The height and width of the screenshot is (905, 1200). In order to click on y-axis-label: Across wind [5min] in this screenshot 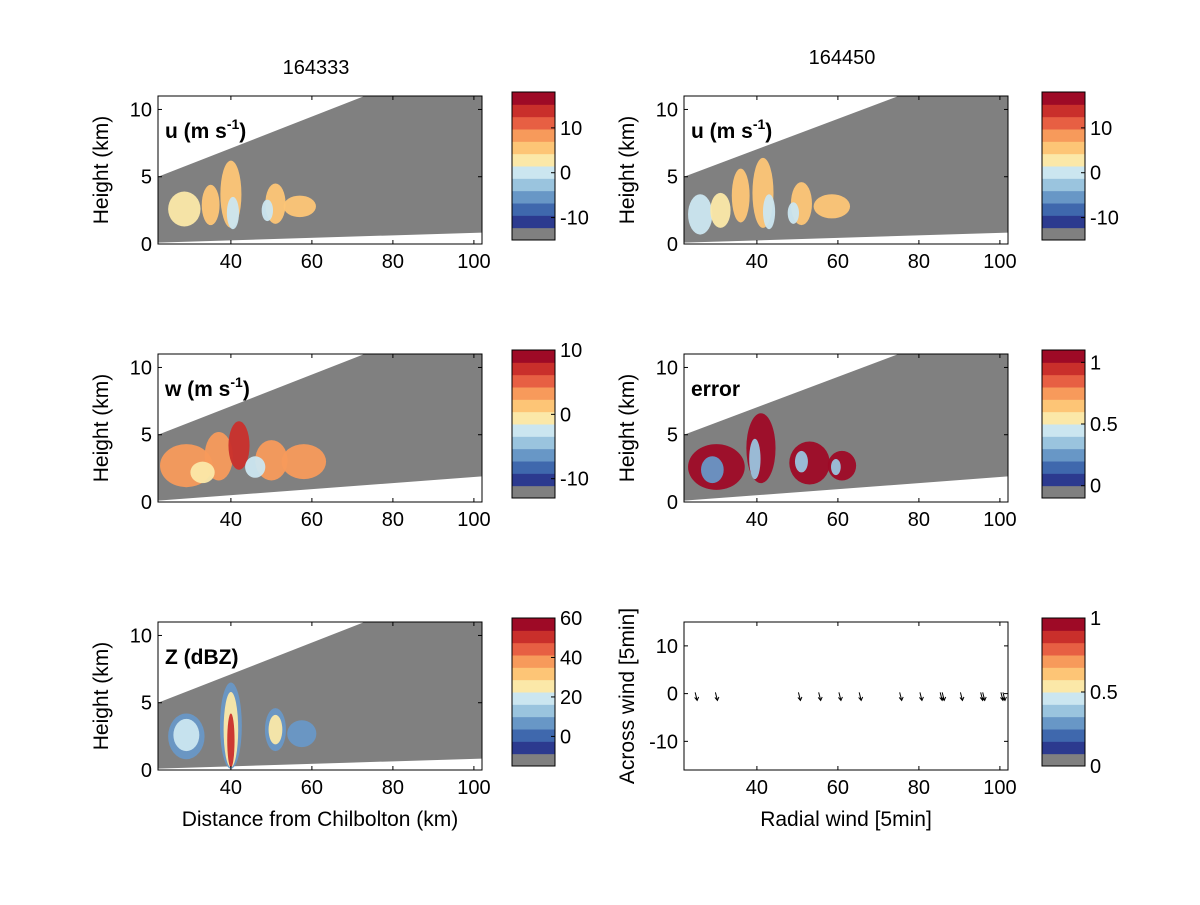, I will do `click(627, 696)`.